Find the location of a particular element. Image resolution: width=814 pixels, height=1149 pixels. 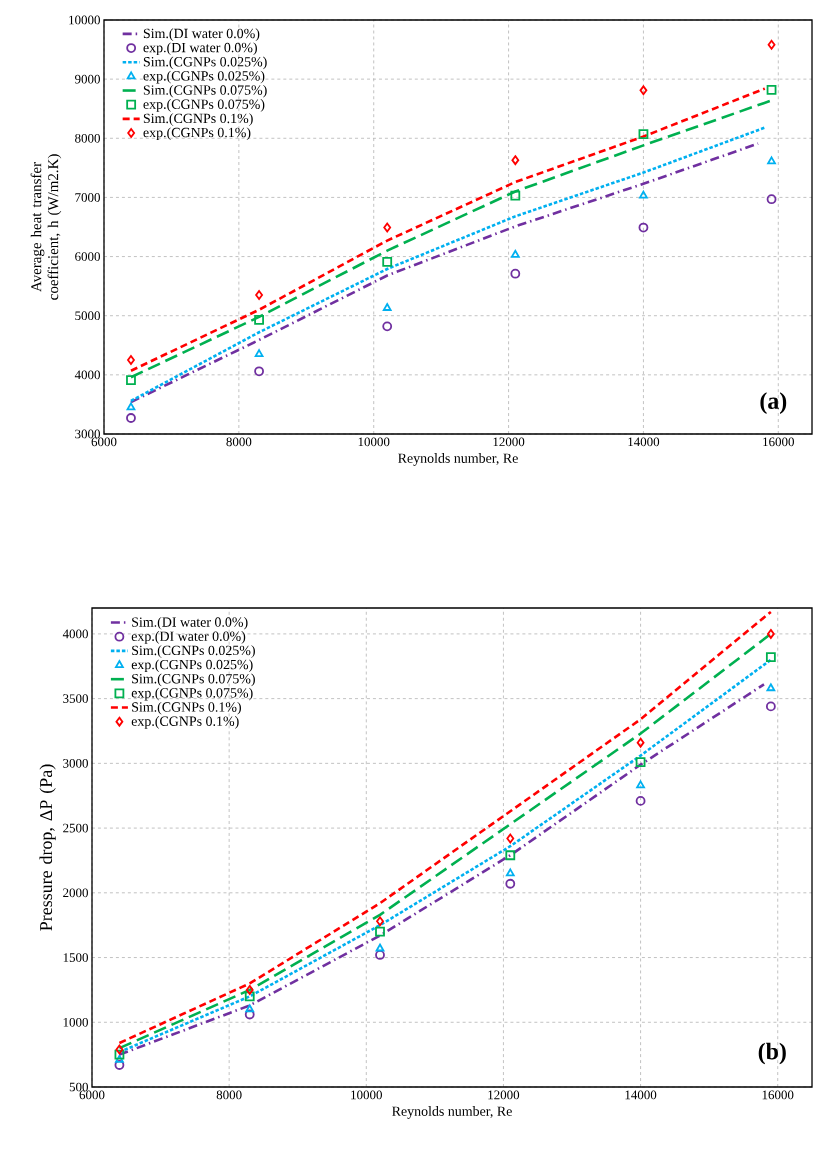

y-tick-label: 5000 is located at coordinates (87, 316).